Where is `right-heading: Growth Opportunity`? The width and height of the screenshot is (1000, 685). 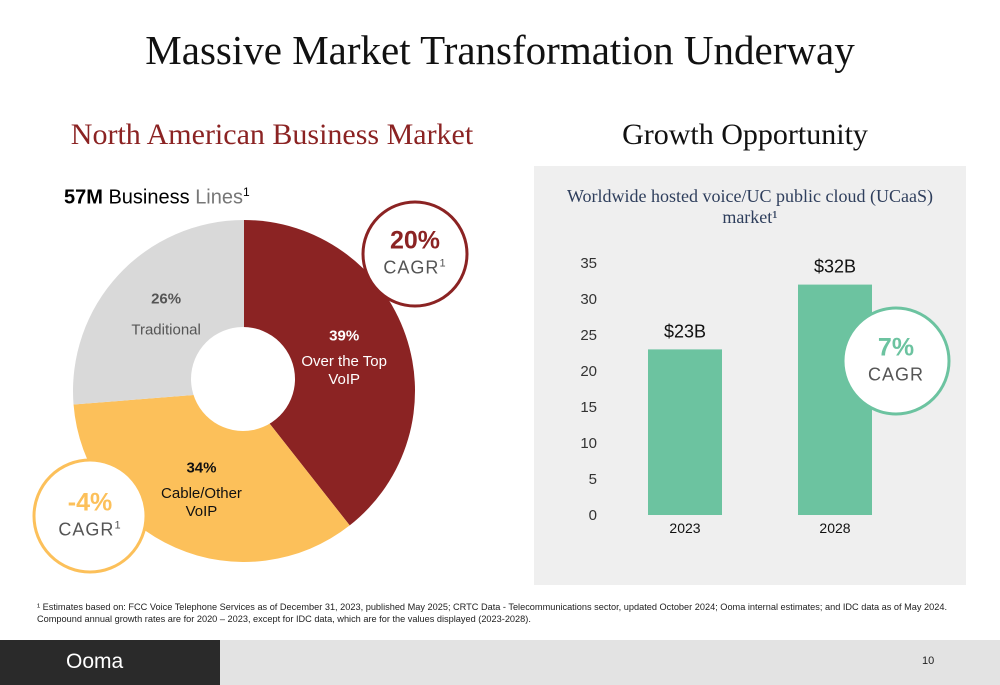
right-heading: Growth Opportunity is located at coordinates (745, 134).